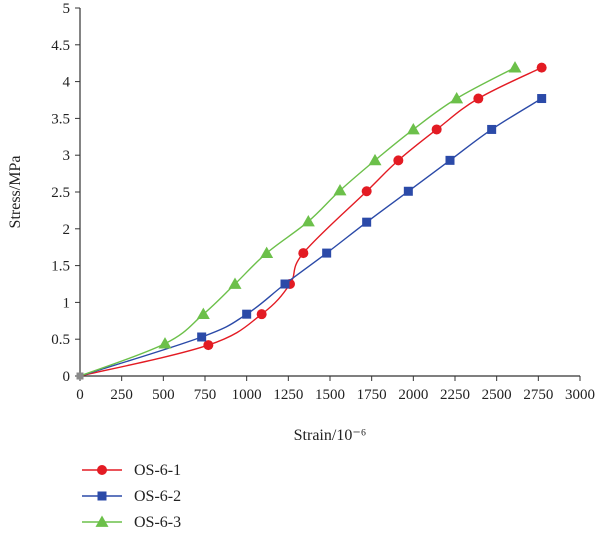 Image resolution: width=600 pixels, height=536 pixels. I want to click on y-tick-label: 3.5, so click(60, 119).